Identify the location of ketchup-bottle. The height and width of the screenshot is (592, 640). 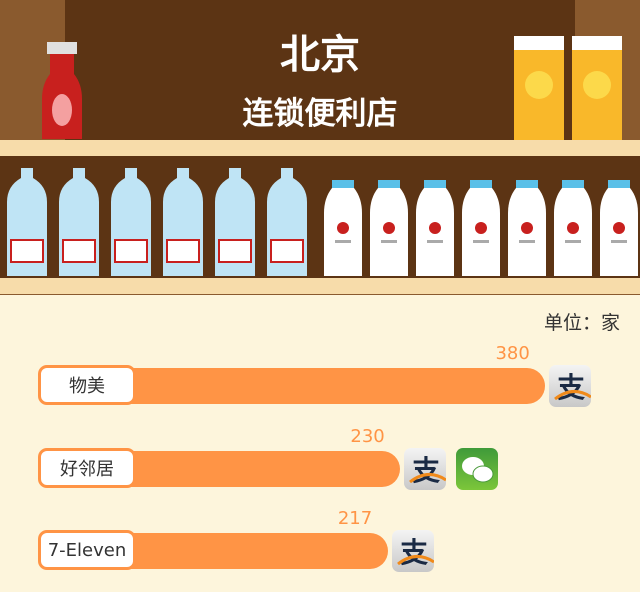
(62, 90).